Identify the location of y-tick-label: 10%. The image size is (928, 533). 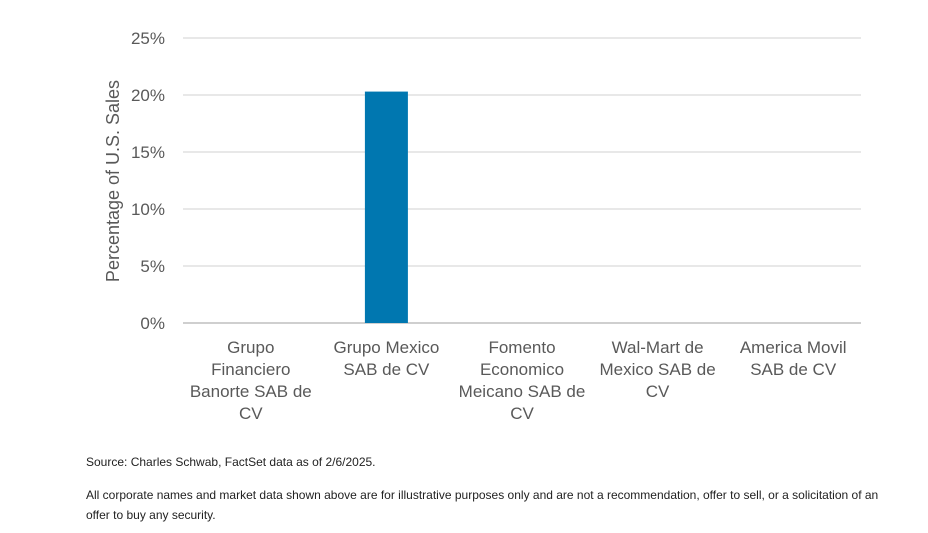
(148, 209).